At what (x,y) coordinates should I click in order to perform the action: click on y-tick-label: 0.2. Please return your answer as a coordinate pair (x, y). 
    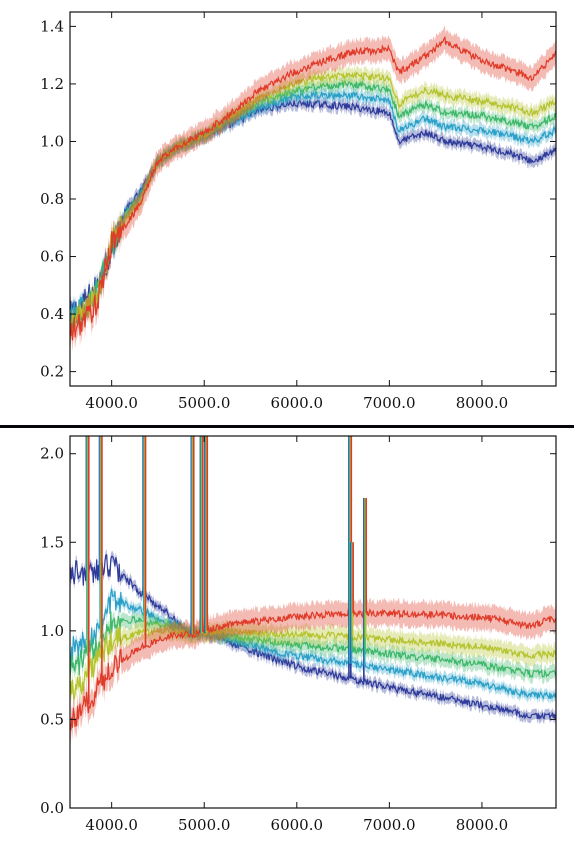
    Looking at the image, I should click on (52, 372).